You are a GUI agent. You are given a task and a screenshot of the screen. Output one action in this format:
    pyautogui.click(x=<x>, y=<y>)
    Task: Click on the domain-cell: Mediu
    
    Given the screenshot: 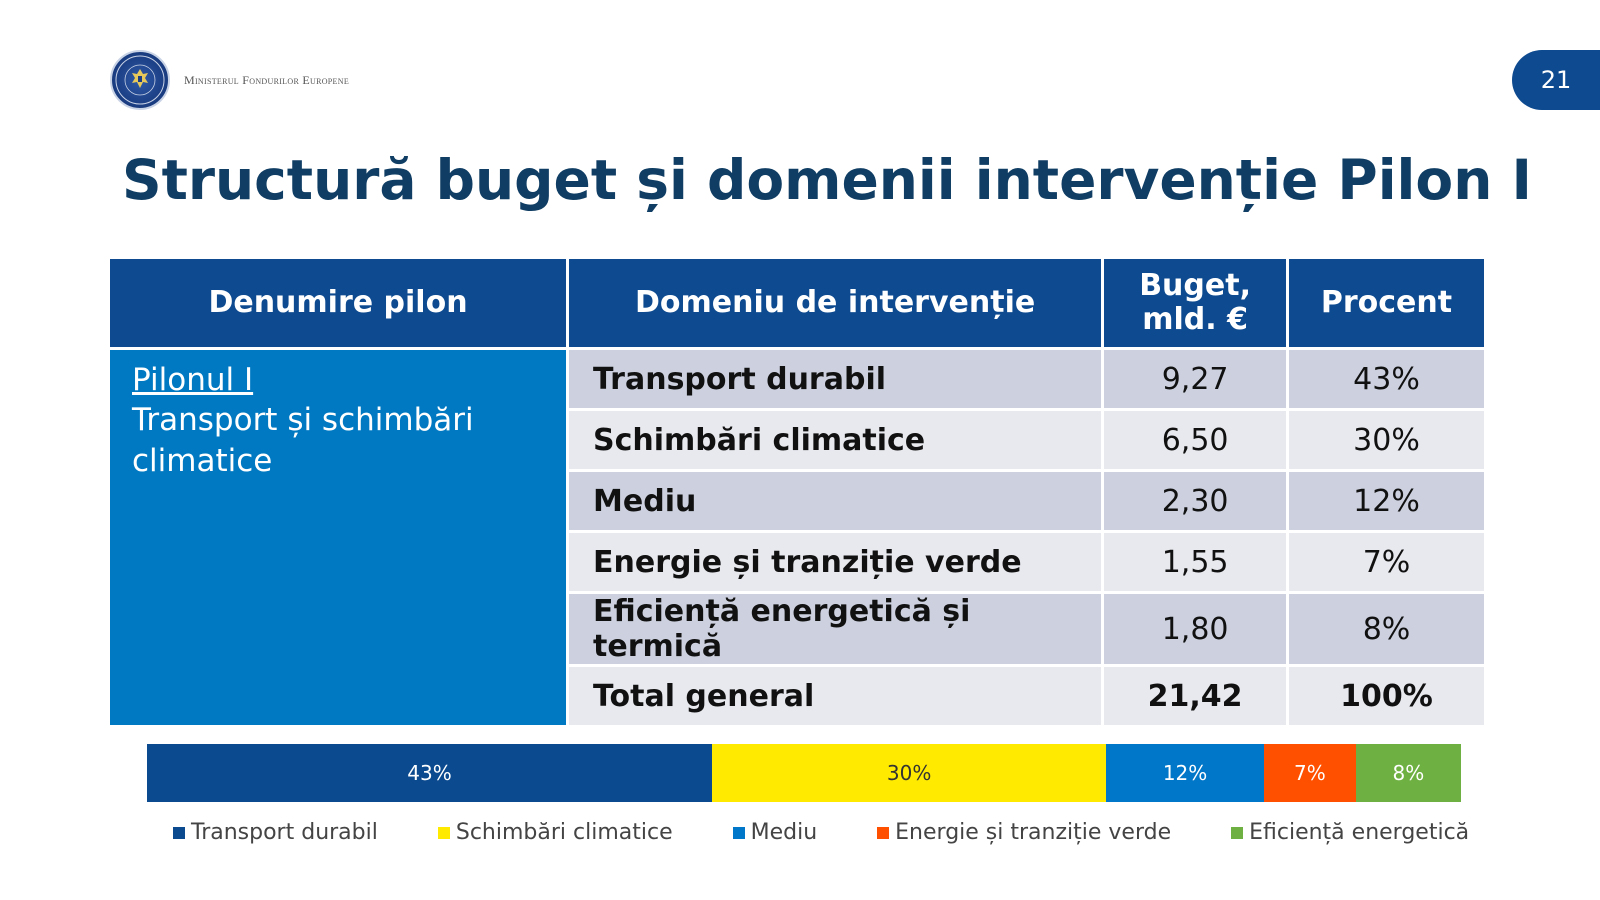 What is the action you would take?
    pyautogui.click(x=835, y=501)
    